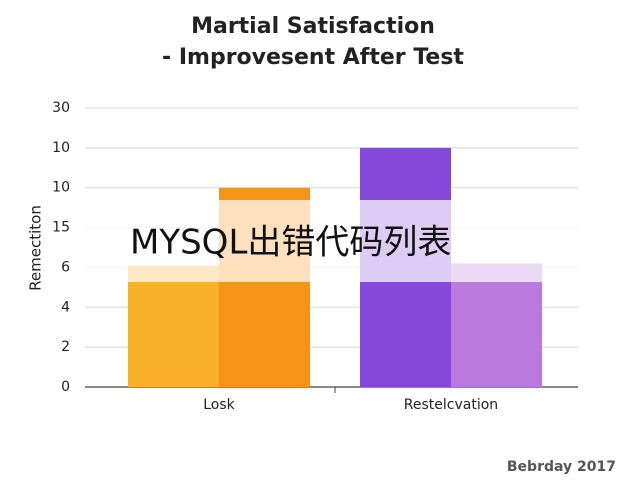 The image size is (640, 480). I want to click on y-tick-label: 2, so click(65, 347).